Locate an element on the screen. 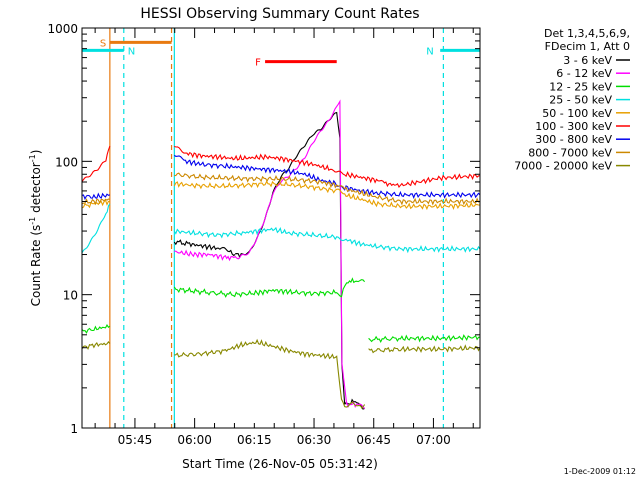 The height and width of the screenshot is (480, 640). x-tick-label: 06:15 is located at coordinates (254, 440).